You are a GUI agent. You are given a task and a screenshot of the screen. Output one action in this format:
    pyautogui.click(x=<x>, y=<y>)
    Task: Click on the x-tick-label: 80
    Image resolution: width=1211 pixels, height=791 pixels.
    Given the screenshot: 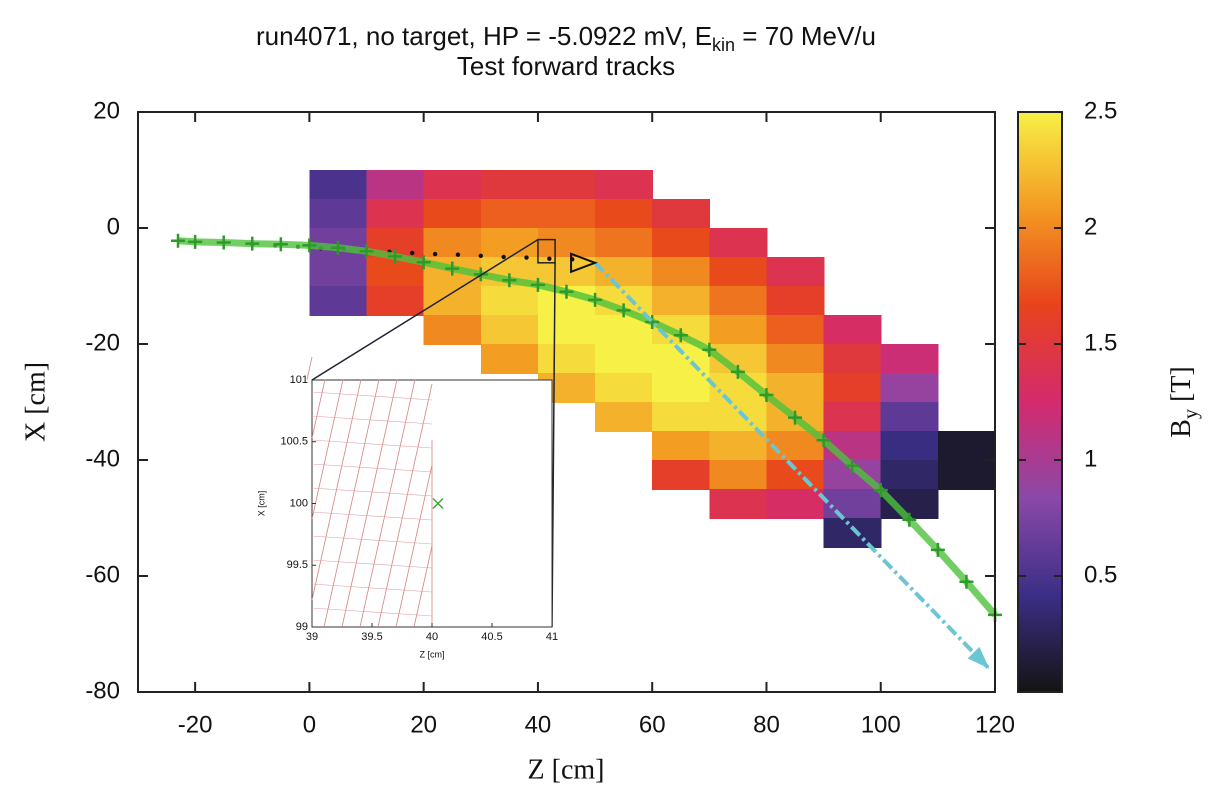 What is the action you would take?
    pyautogui.click(x=766, y=724)
    